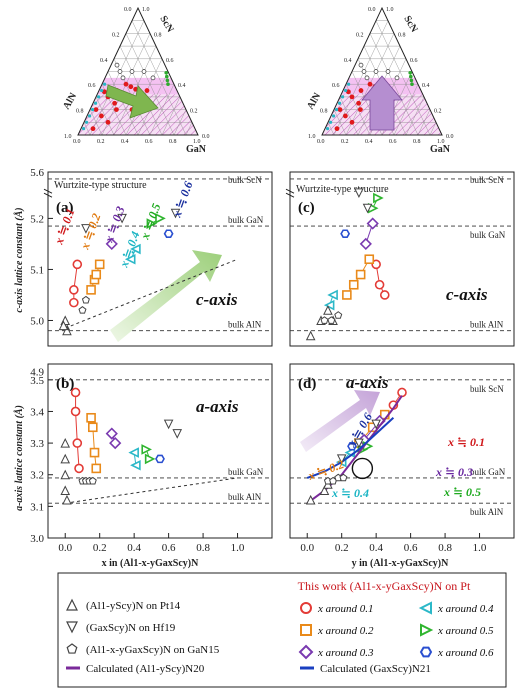  I want to click on marker-diamond, so click(365, 244).